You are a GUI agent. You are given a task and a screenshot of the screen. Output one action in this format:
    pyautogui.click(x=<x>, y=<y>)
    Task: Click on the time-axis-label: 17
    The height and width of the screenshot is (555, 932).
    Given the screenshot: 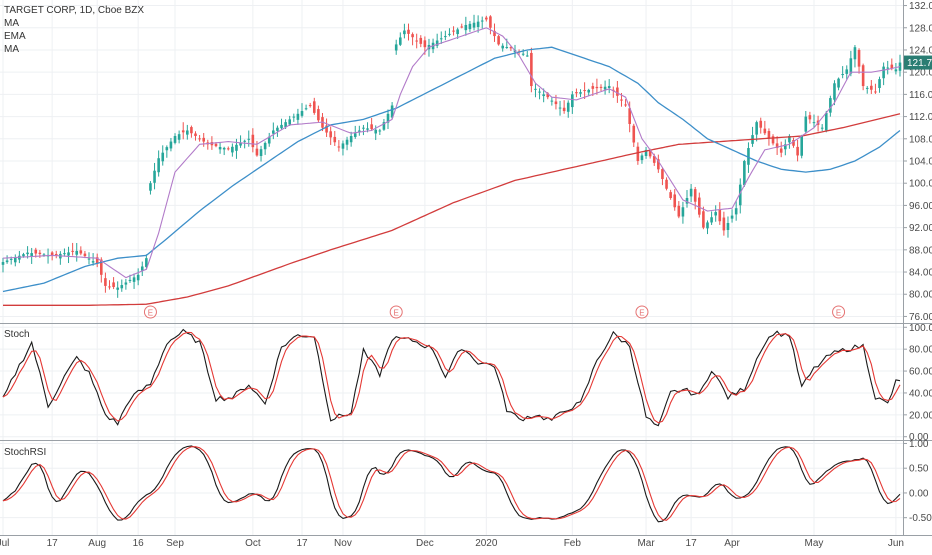 What is the action you would take?
    pyautogui.click(x=692, y=543)
    